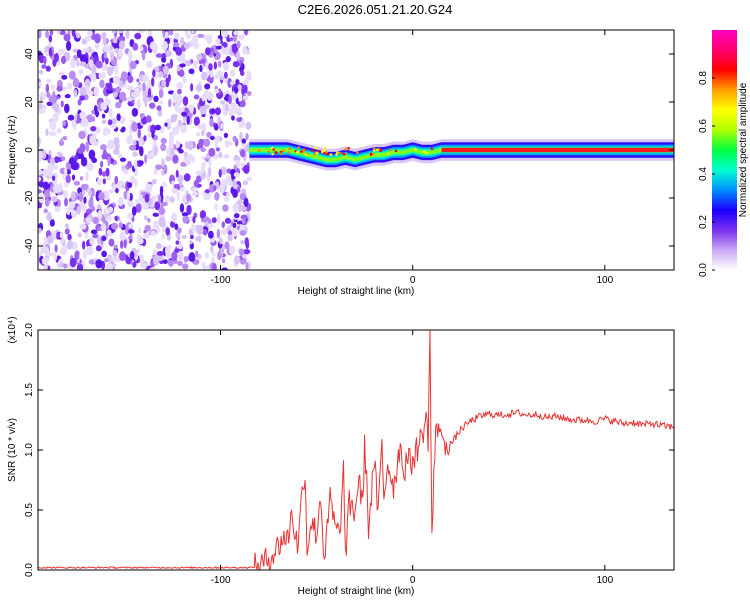 This screenshot has width=750, height=600. What do you see at coordinates (743, 149) in the screenshot?
I see `colorbar-label: Normalized spectral amplitude` at bounding box center [743, 149].